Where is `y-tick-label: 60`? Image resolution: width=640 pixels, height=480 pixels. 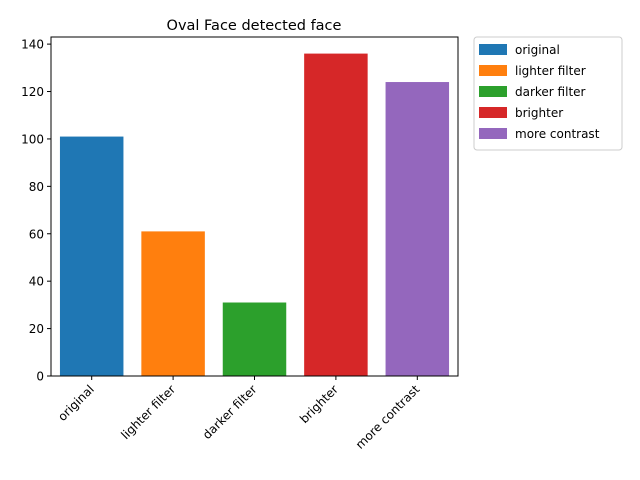 y-tick-label: 60 is located at coordinates (36, 234).